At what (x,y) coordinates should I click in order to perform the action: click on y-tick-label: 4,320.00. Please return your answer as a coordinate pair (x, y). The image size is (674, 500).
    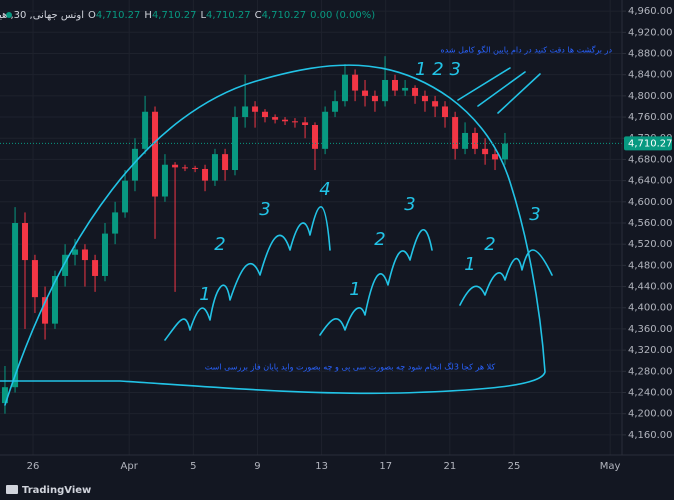
    Looking at the image, I should click on (650, 350).